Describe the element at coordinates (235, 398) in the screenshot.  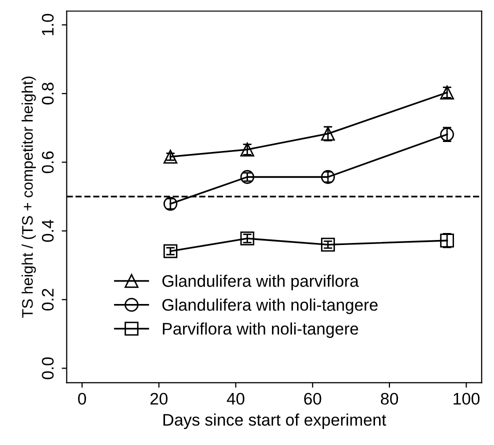
I see `x-tick-label: 40` at that location.